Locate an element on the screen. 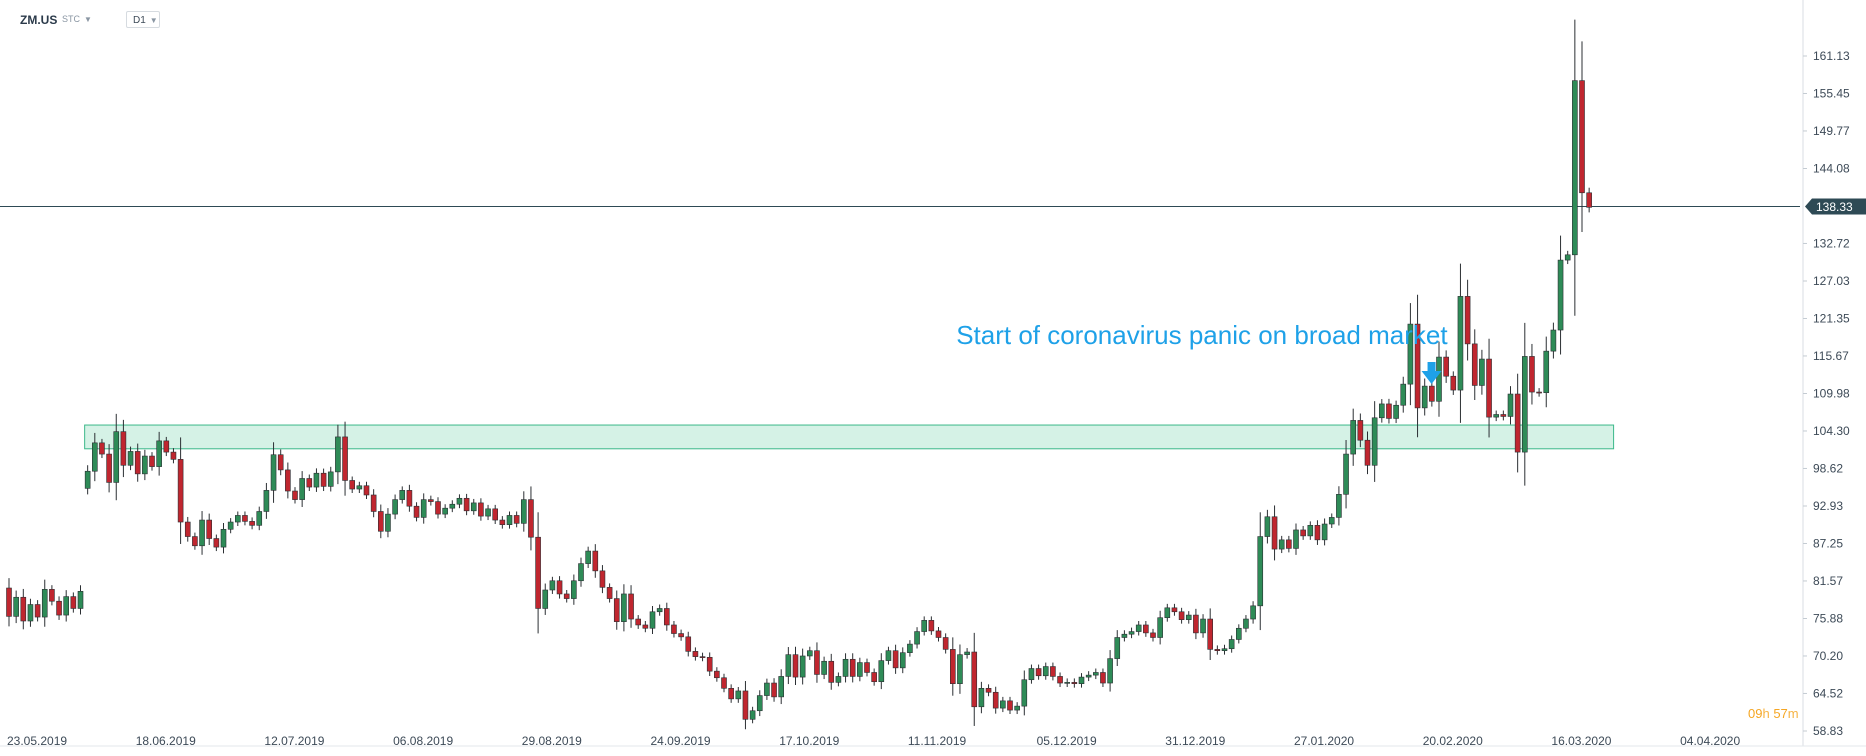 The height and width of the screenshot is (756, 1866). y-tick-label: 81.57 is located at coordinates (1828, 581).